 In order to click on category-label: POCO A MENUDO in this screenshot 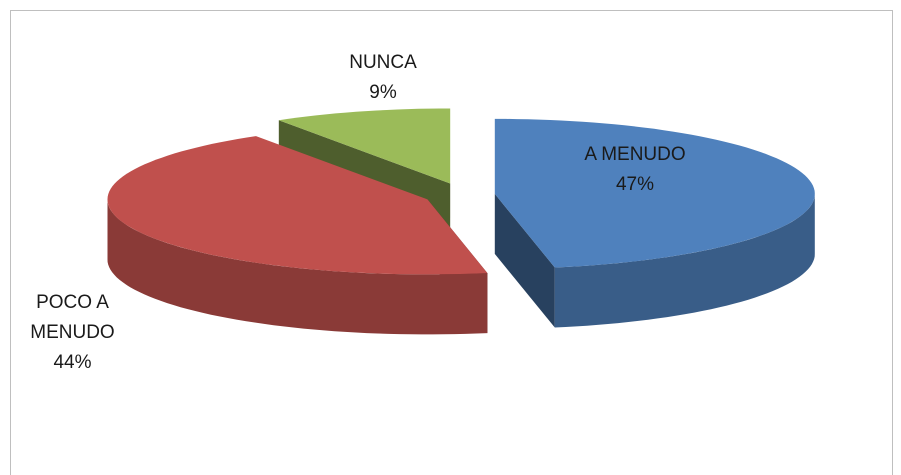, I will do `click(72, 317)`.